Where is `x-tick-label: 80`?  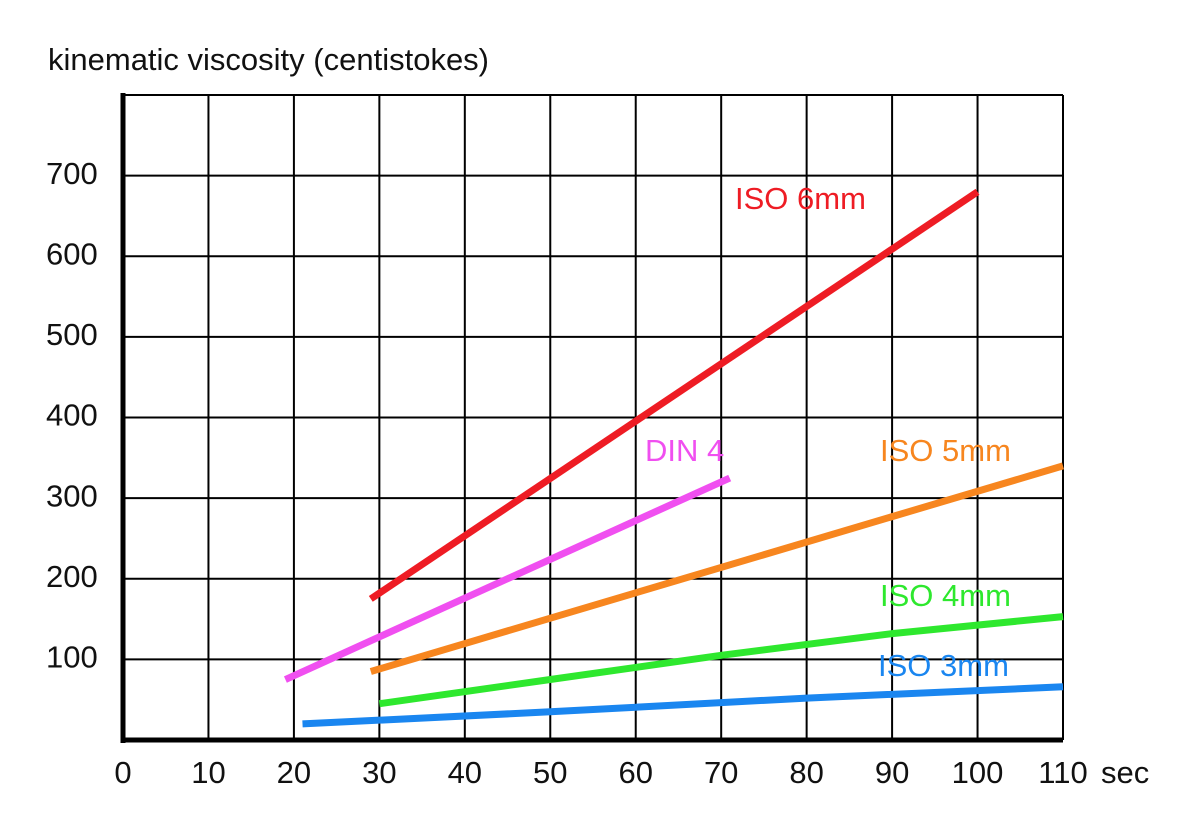 x-tick-label: 80 is located at coordinates (806, 772).